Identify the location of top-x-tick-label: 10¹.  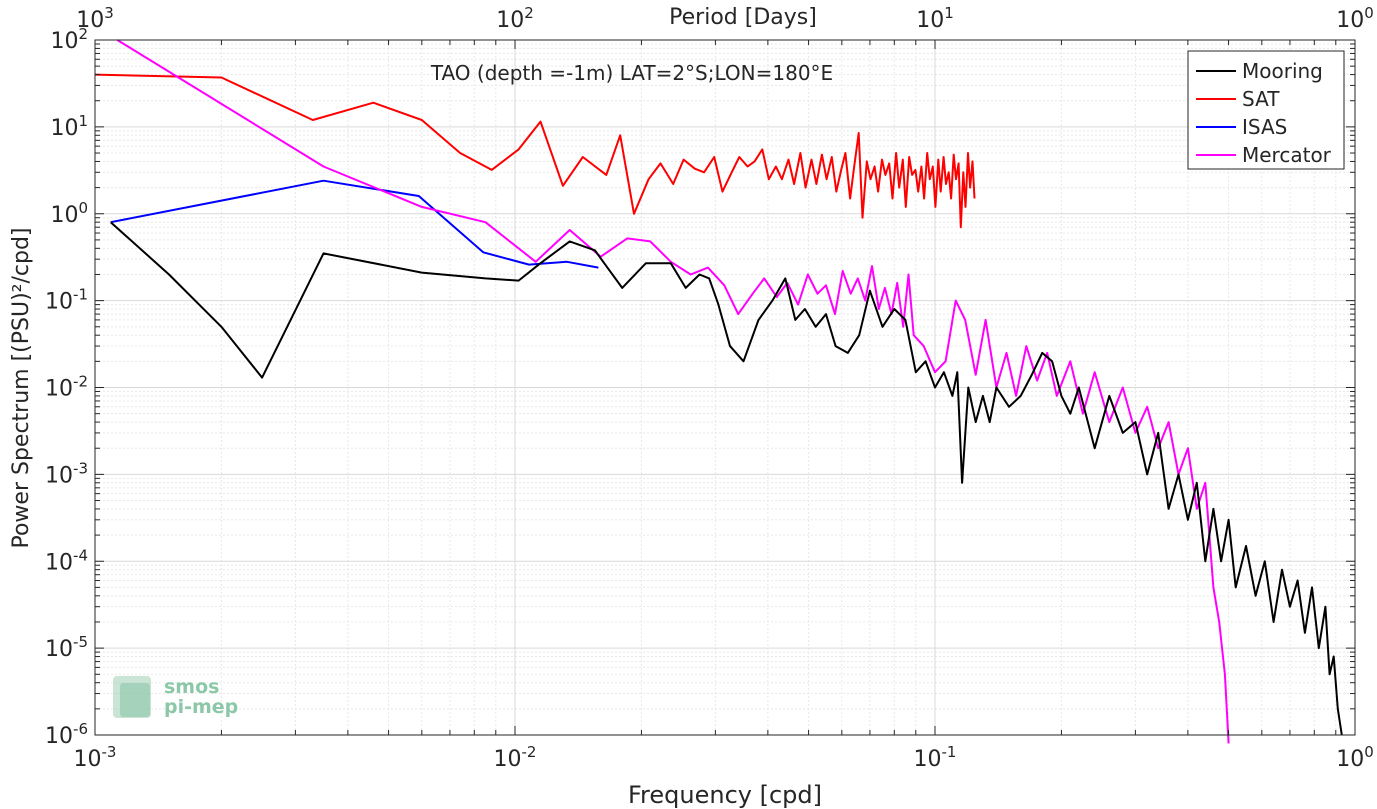
(935, 18).